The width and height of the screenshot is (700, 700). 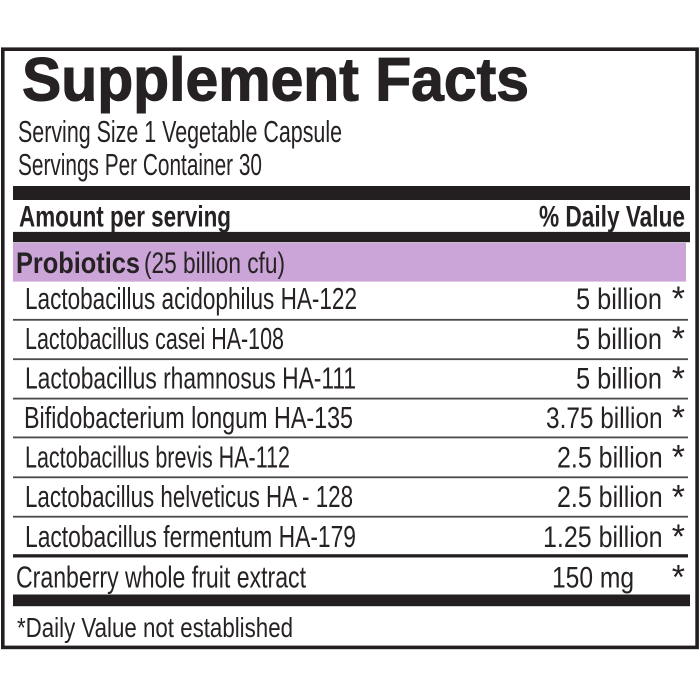 What do you see at coordinates (155, 627) in the screenshot?
I see `svg-text: *Daily Value not established` at bounding box center [155, 627].